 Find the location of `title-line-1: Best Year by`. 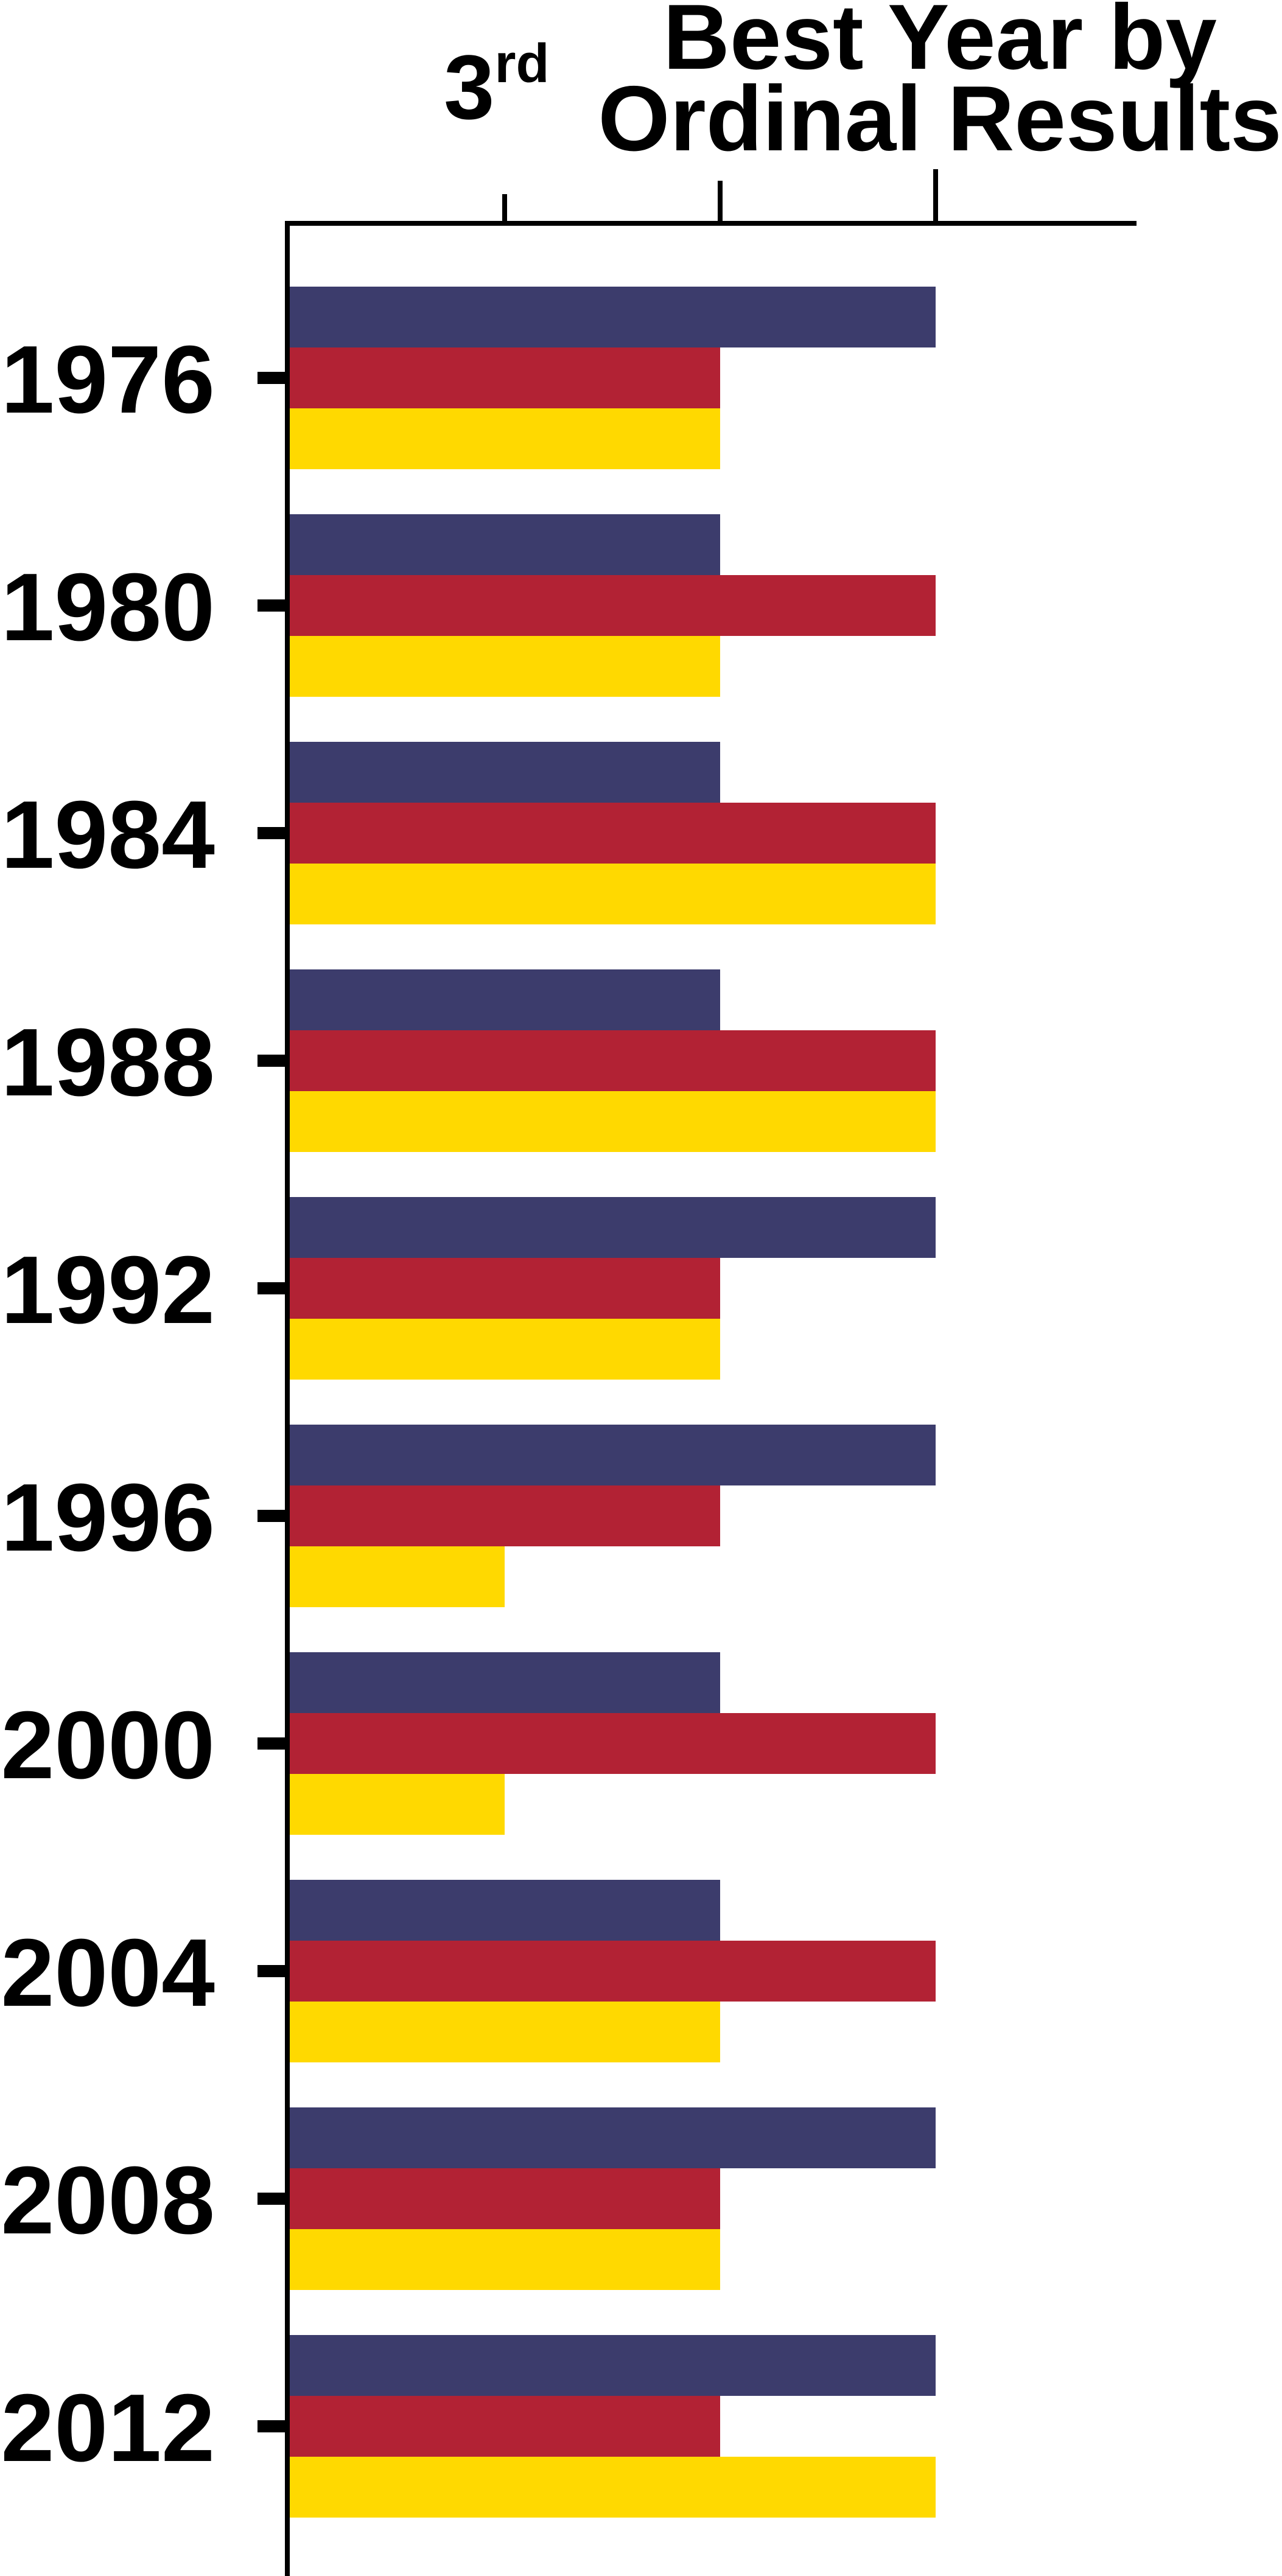

title-line-1: Best Year by is located at coordinates (940, 44).